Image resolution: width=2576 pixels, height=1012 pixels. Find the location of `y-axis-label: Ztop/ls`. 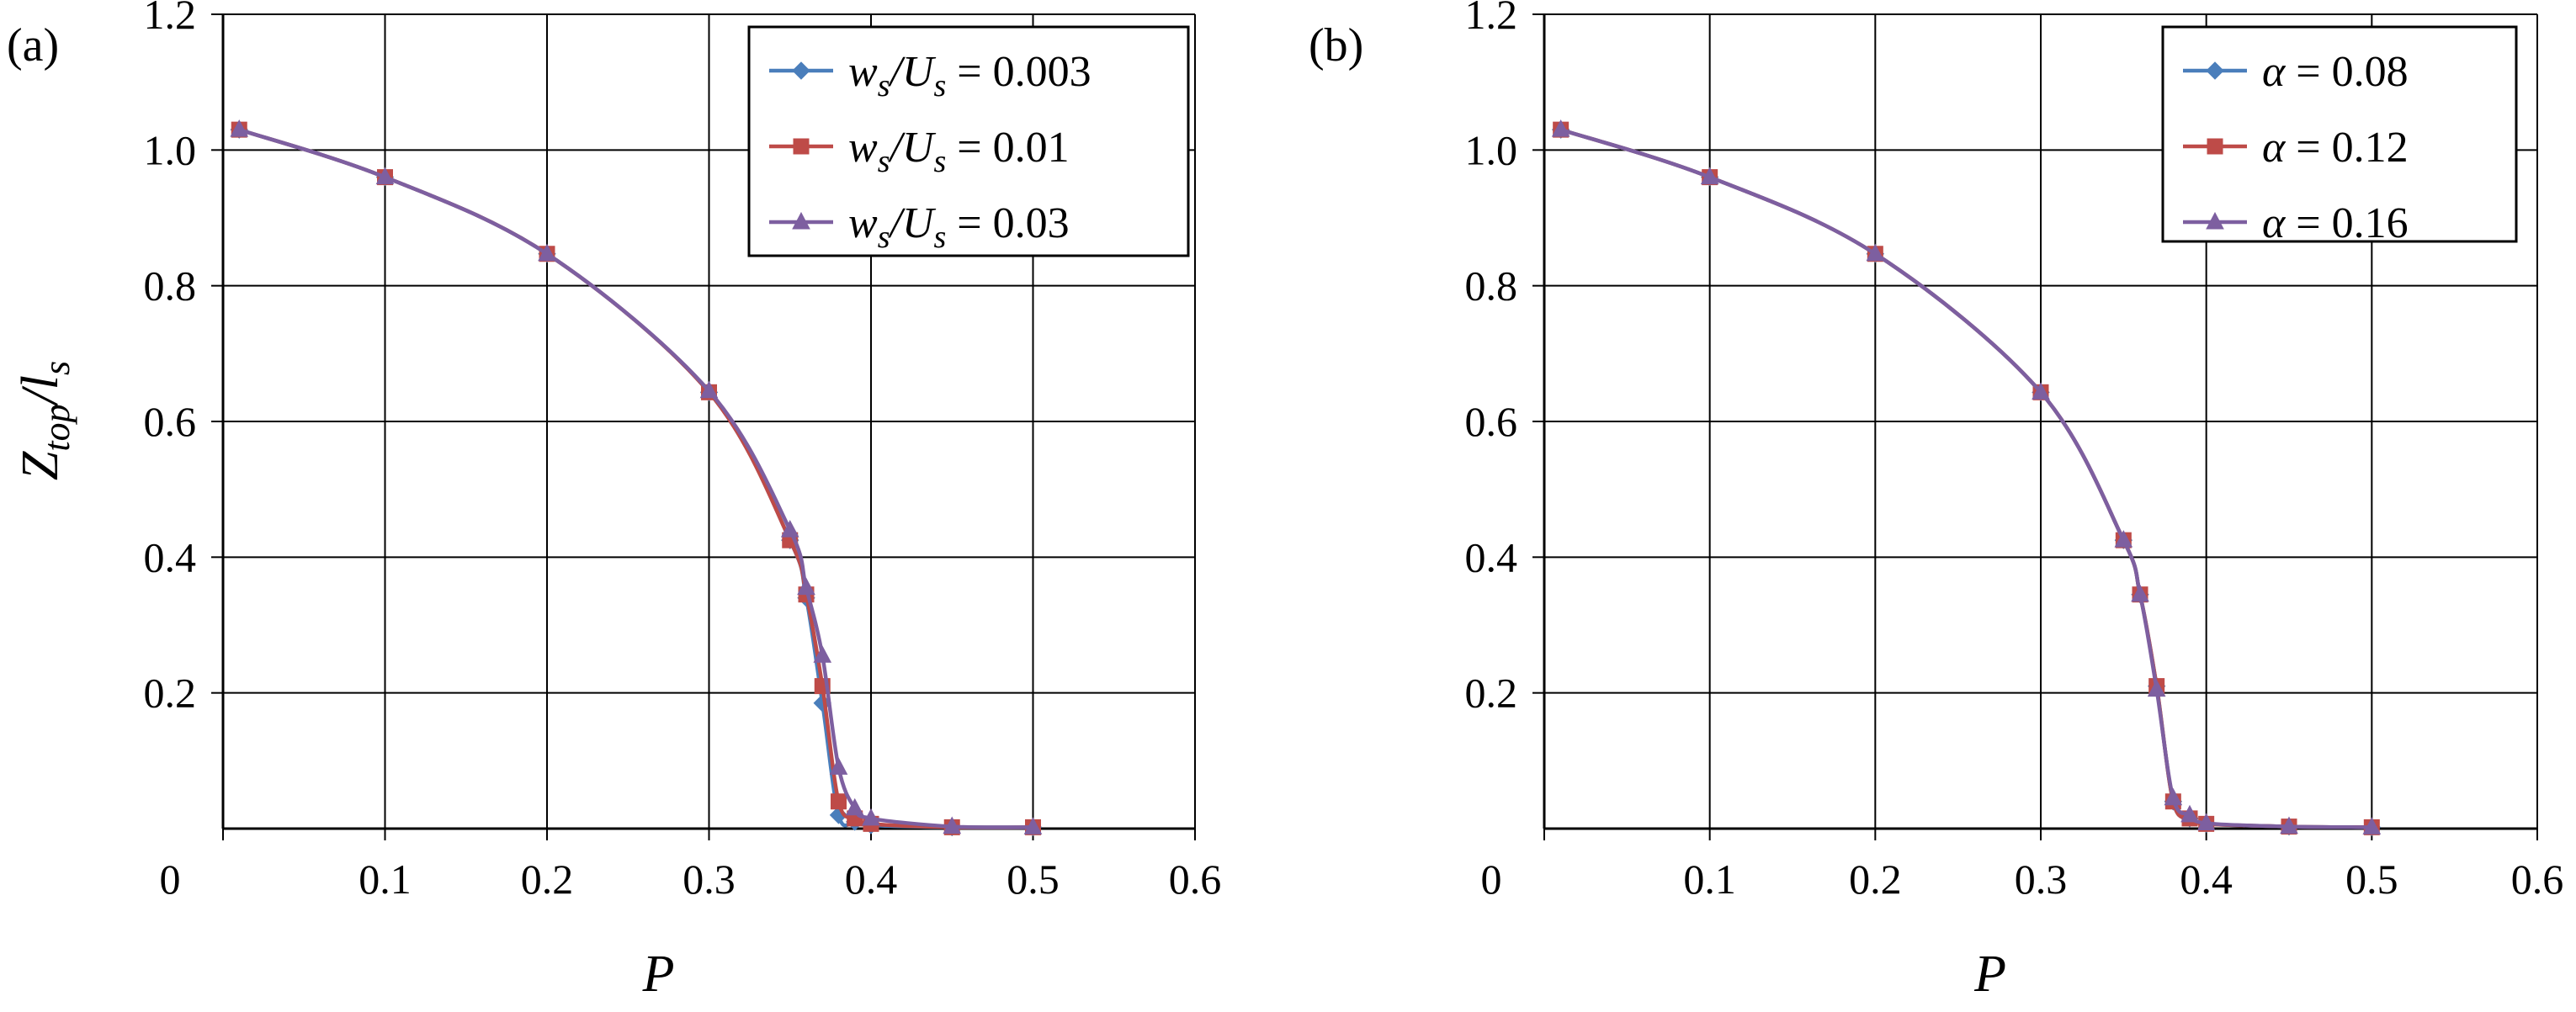

y-axis-label: Ztop/ls is located at coordinates (44, 420).